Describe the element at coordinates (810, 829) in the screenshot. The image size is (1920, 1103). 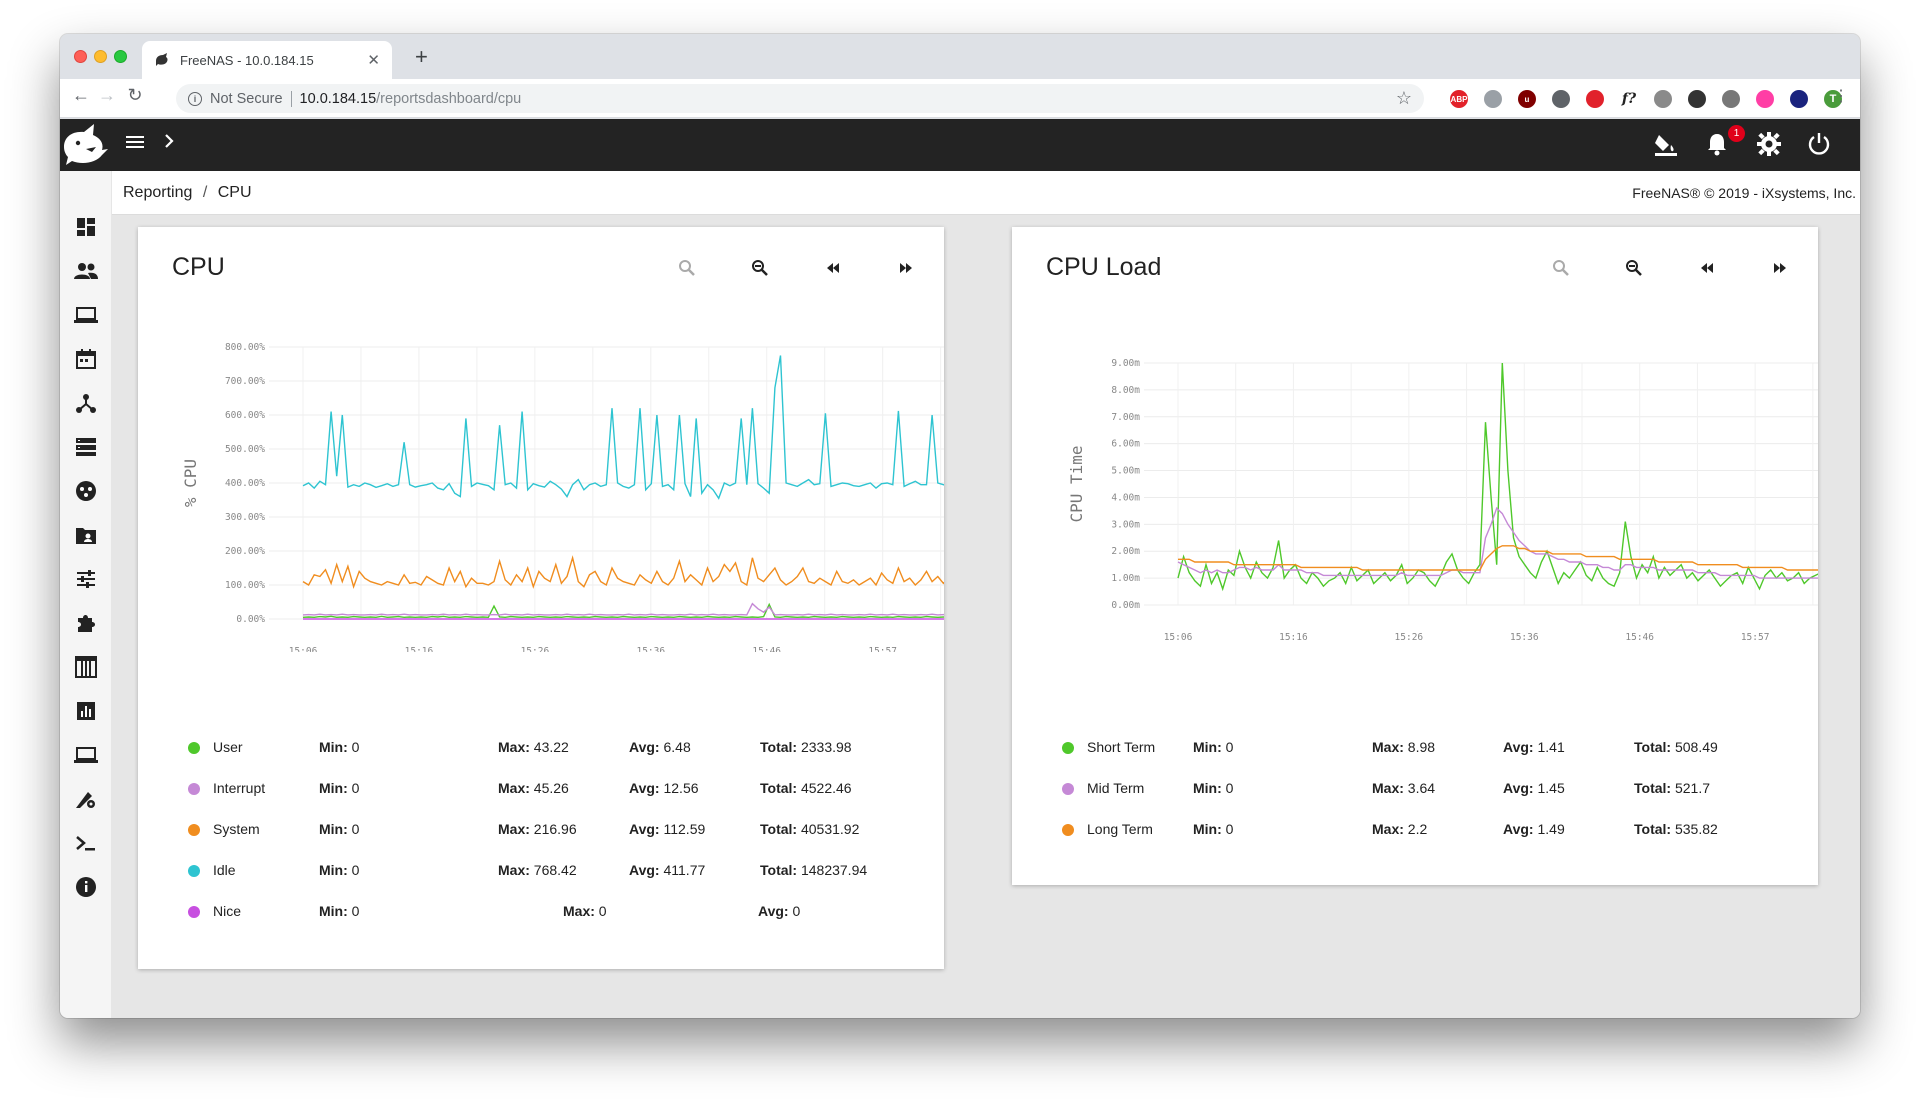
I see `legend-stat-total: Total: 40531.92` at that location.